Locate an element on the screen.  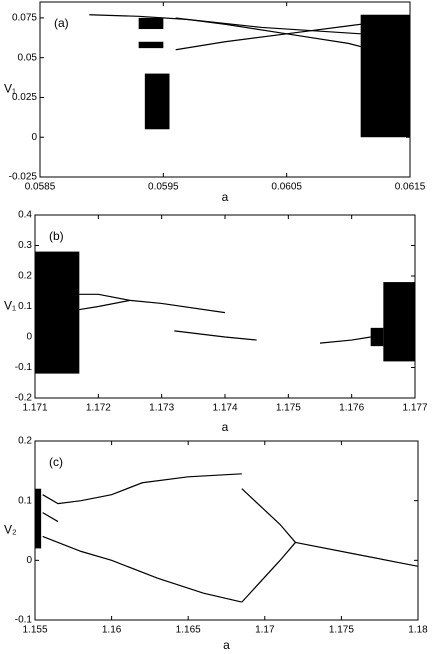
x-tick-label: 1.172 is located at coordinates (98, 408).